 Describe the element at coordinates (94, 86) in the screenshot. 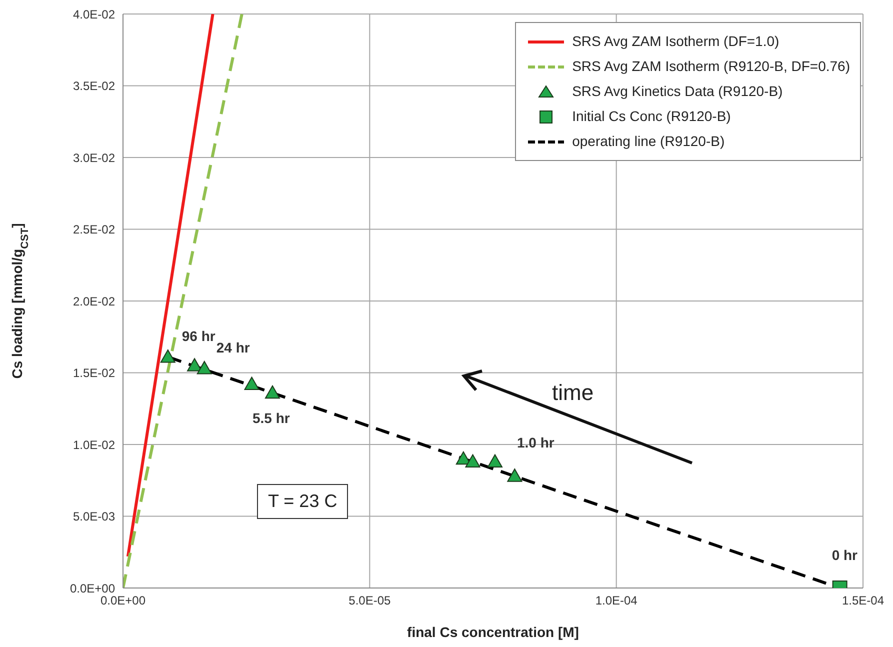

I see `y-tick-label: 3.5E-02` at that location.